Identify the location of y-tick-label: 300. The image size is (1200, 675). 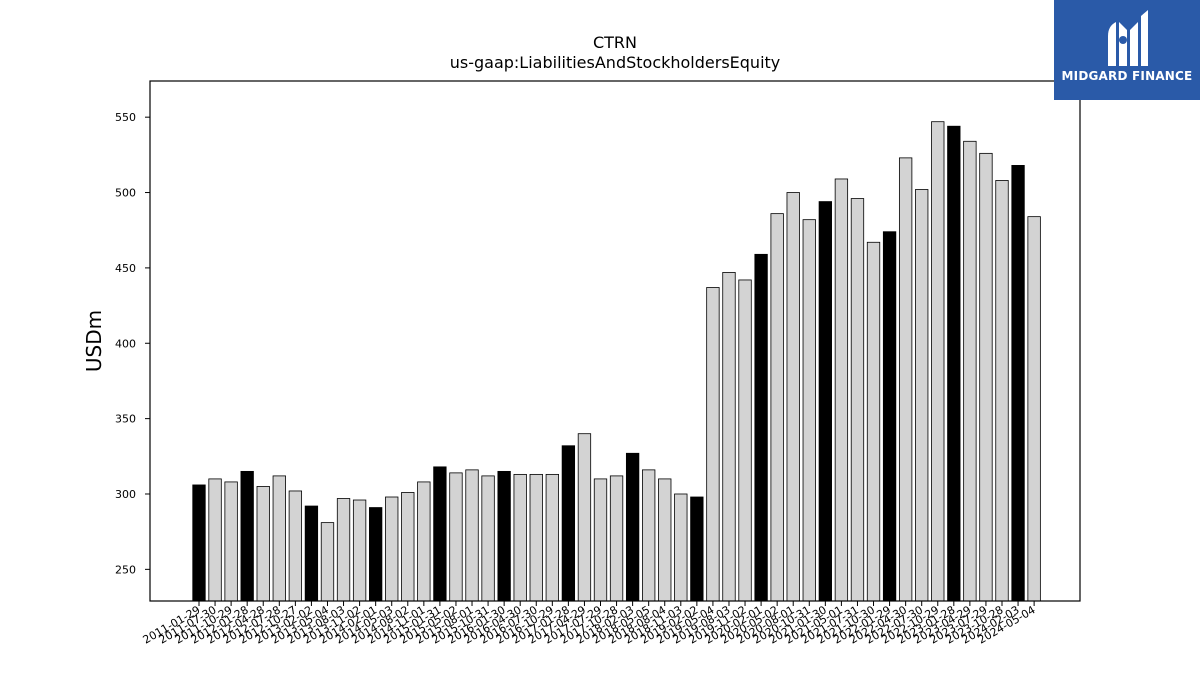
(125, 494).